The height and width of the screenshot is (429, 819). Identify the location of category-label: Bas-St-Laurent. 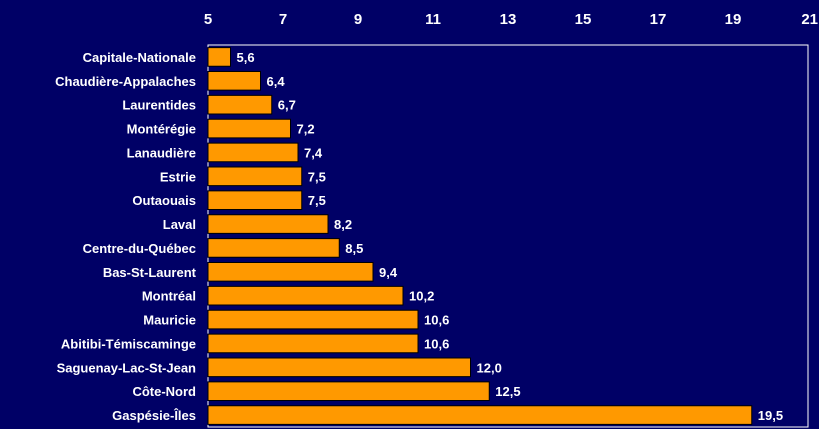
(150, 272).